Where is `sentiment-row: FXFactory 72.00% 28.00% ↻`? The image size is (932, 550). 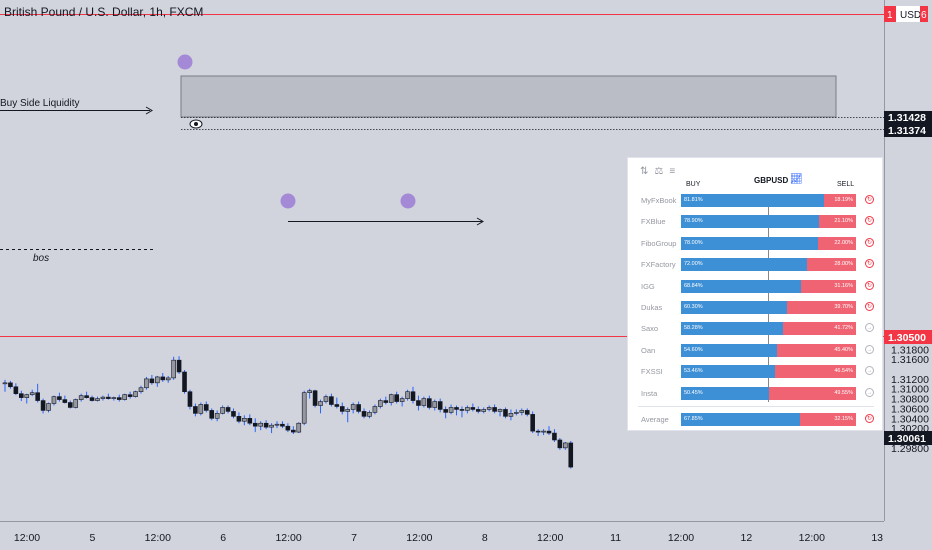 sentiment-row: FXFactory 72.00% 28.00% ↻ is located at coordinates (755, 265).